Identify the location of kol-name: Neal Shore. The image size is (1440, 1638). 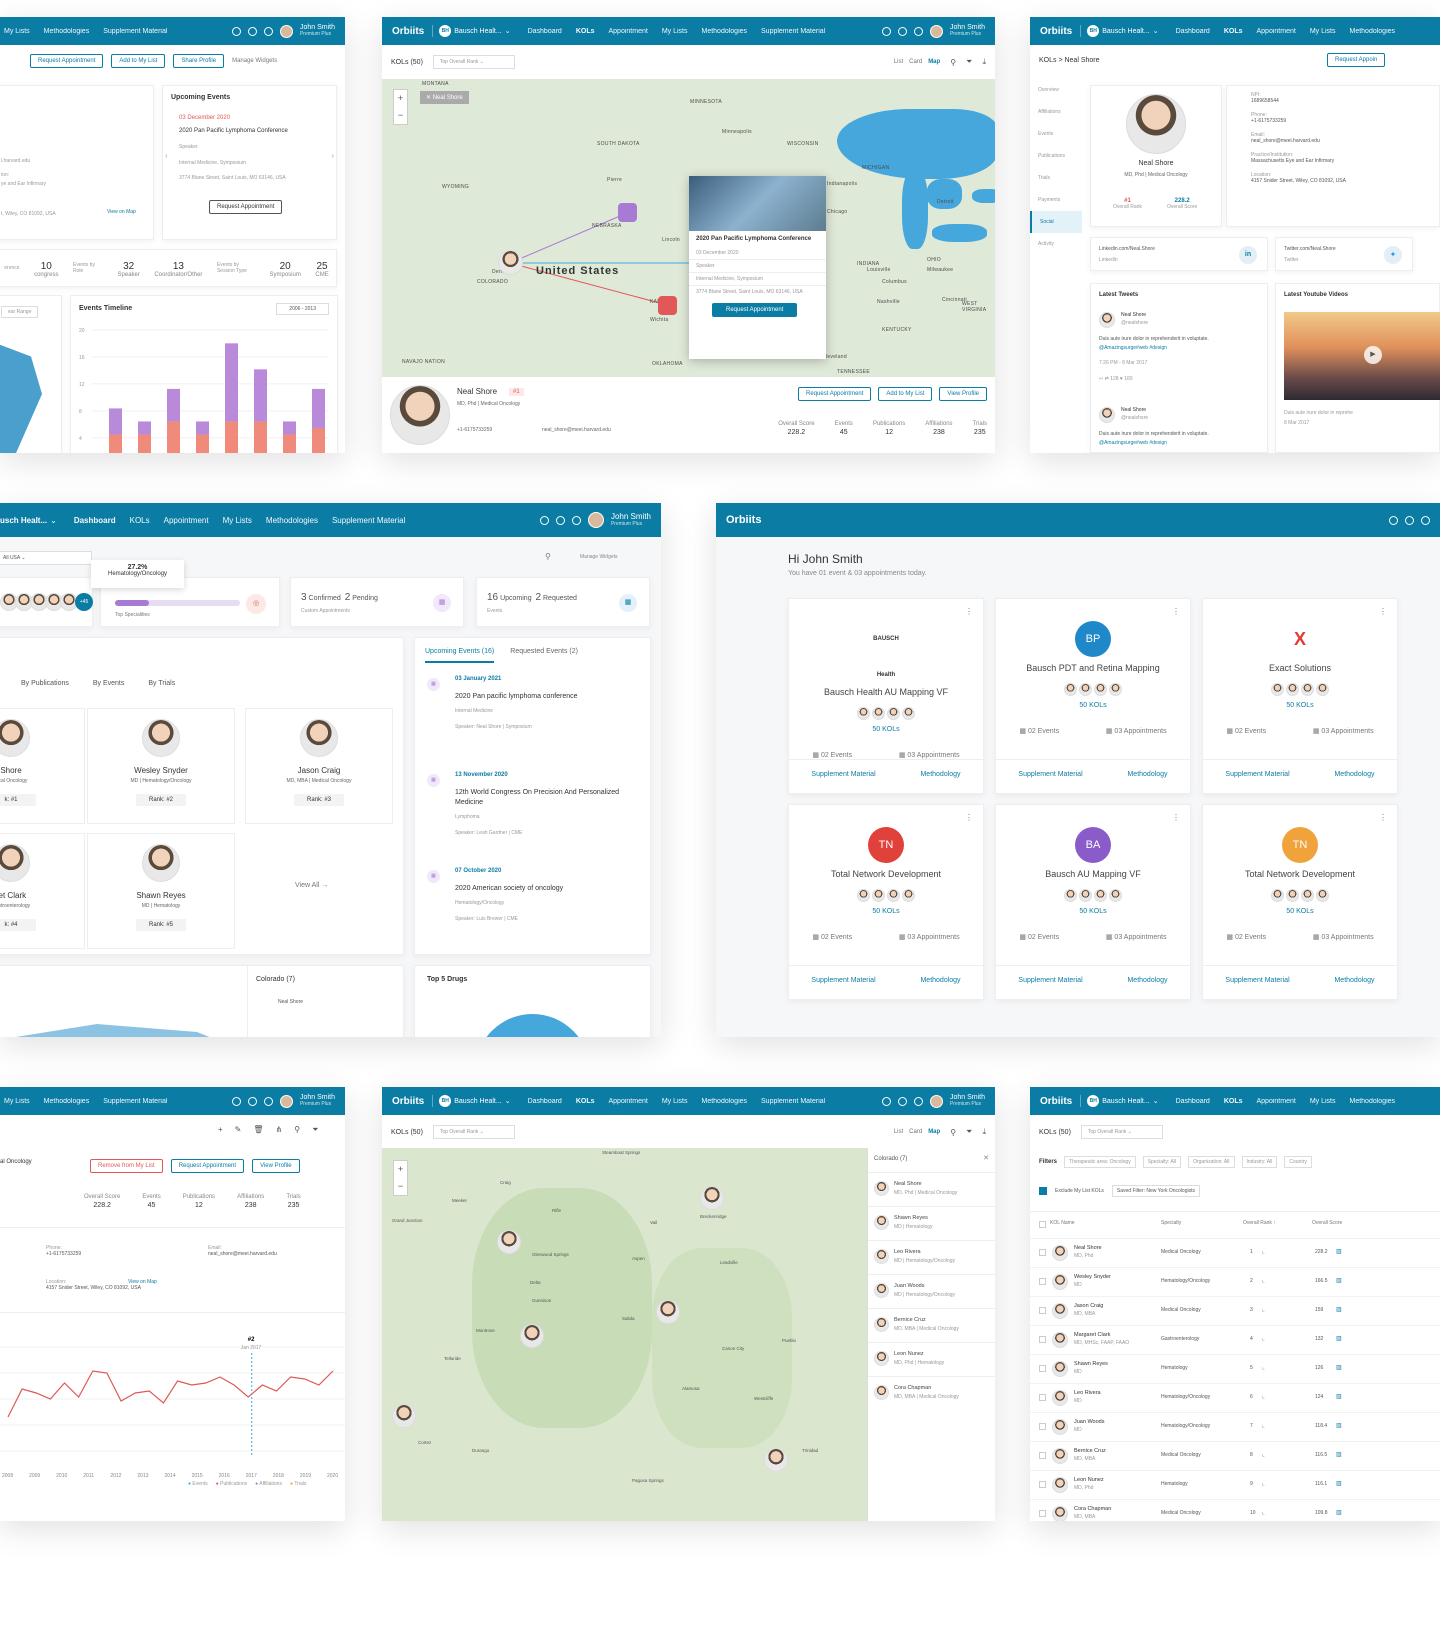
(1088, 1248).